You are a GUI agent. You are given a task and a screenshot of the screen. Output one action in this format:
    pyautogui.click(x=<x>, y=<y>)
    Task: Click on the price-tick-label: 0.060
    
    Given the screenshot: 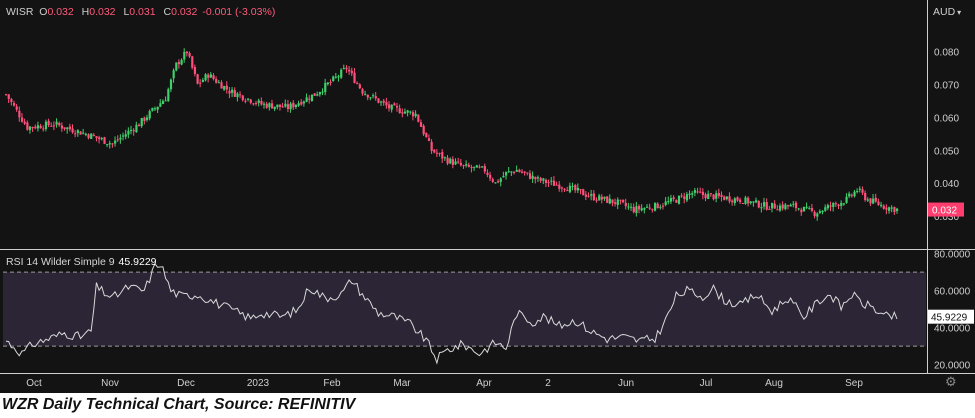 What is the action you would take?
    pyautogui.click(x=946, y=118)
    